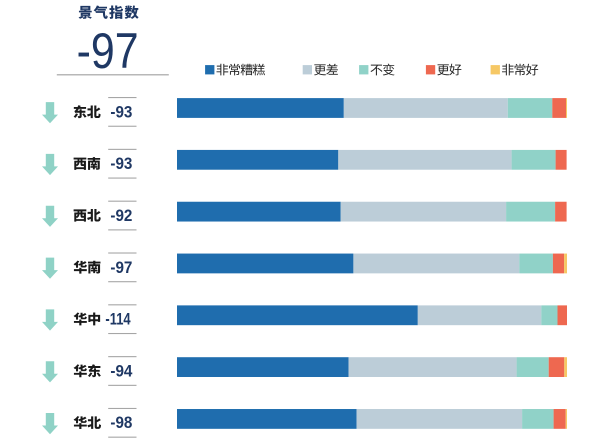 The height and width of the screenshot is (440, 600). What do you see at coordinates (118, 319) in the screenshot?
I see `svg-text: -114` at bounding box center [118, 319].